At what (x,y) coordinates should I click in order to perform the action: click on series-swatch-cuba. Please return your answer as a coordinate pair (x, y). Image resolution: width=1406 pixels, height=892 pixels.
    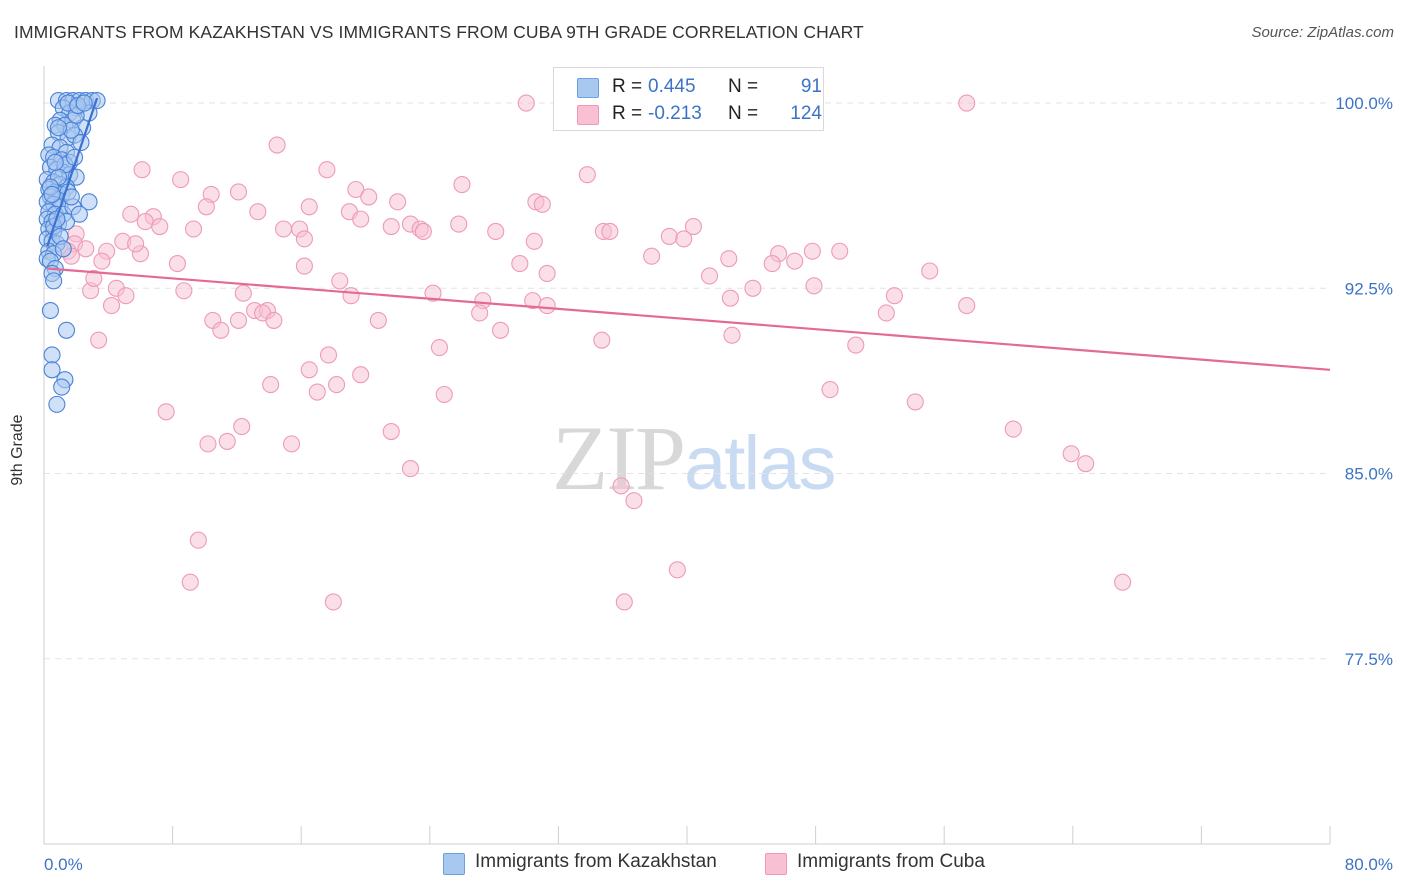
    Looking at the image, I should click on (776, 864).